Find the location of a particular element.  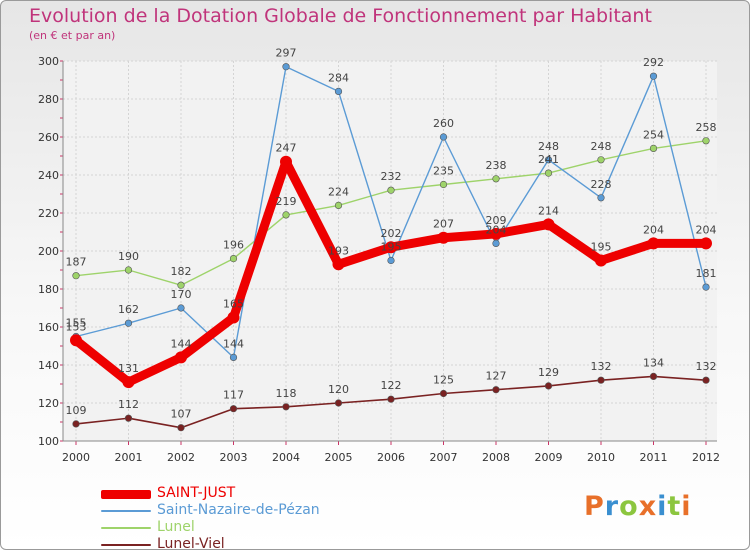

data-label: 219 is located at coordinates (286, 201).